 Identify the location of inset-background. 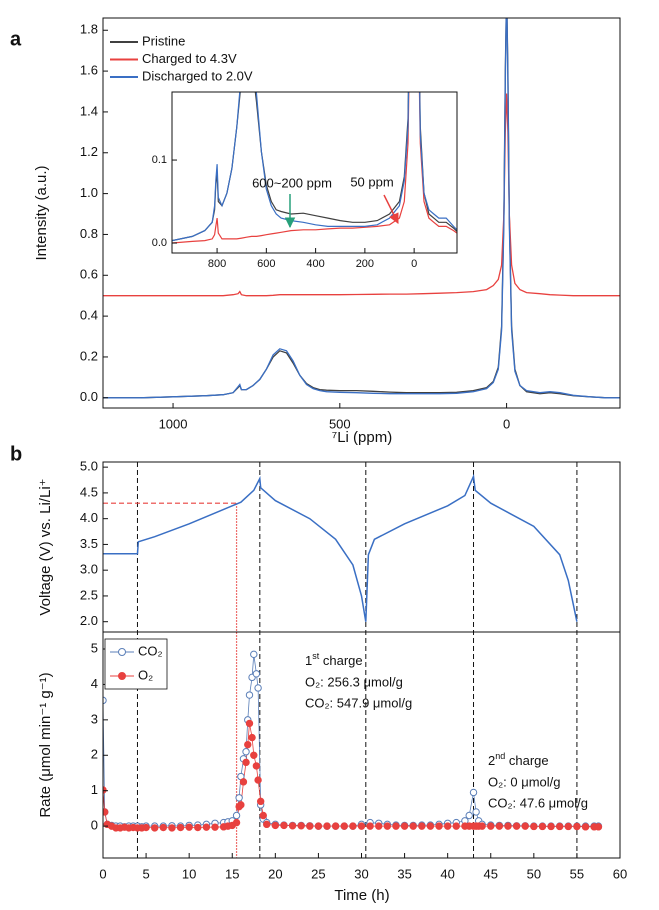
(314, 172).